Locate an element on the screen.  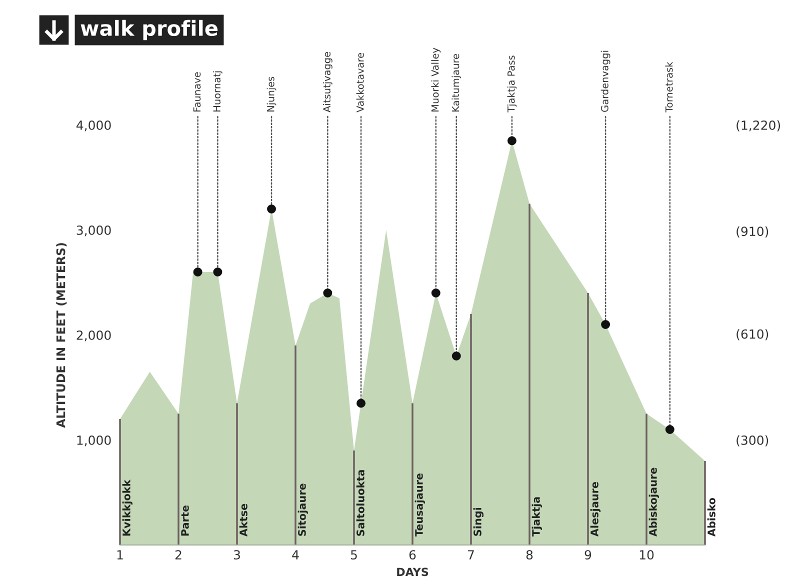
annotation: Njunjes is located at coordinates (271, 94).